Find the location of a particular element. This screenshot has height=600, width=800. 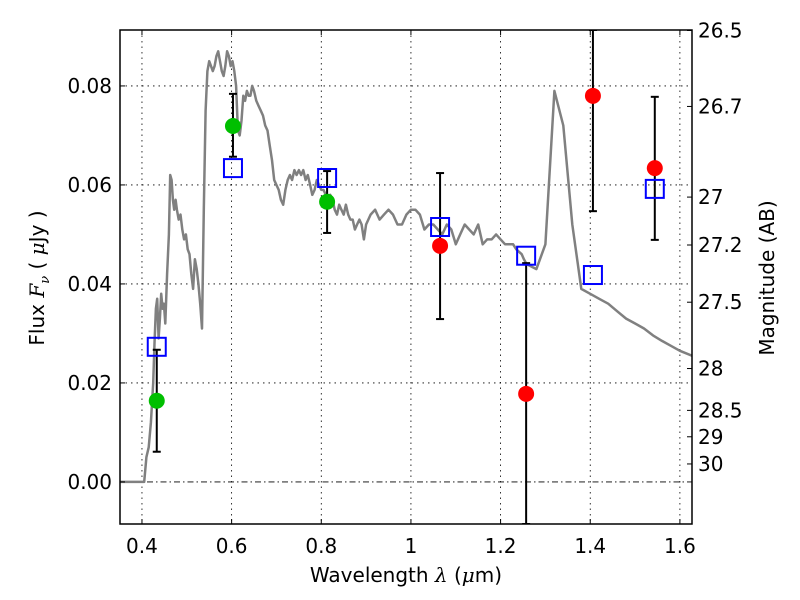

right-tick-label: 28.5 is located at coordinates (720, 410).